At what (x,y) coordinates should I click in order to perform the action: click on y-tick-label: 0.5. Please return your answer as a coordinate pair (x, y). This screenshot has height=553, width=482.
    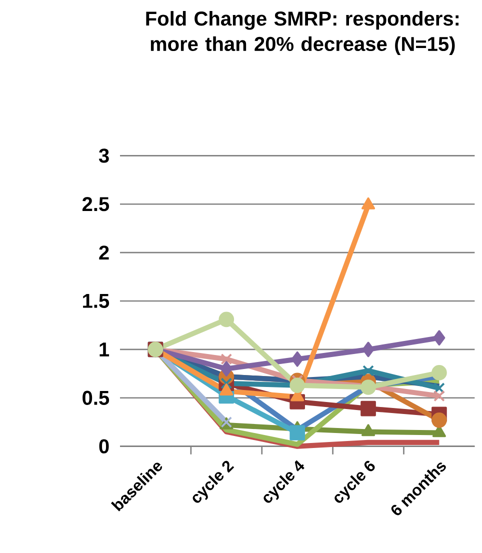
    Looking at the image, I should click on (96, 397).